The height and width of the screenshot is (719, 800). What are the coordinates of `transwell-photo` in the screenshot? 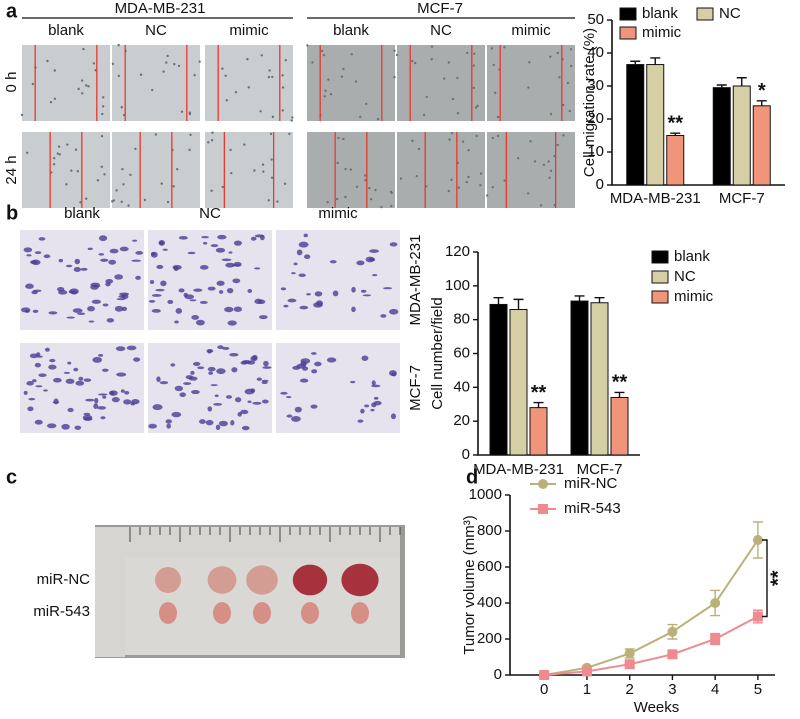 It's located at (210, 280).